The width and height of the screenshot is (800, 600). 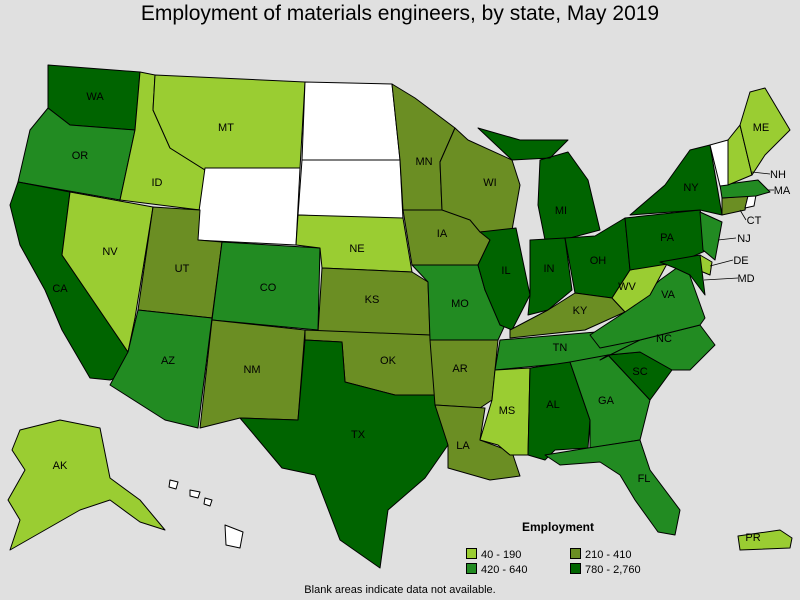 I want to click on state-label-pa: PA, so click(x=667, y=238).